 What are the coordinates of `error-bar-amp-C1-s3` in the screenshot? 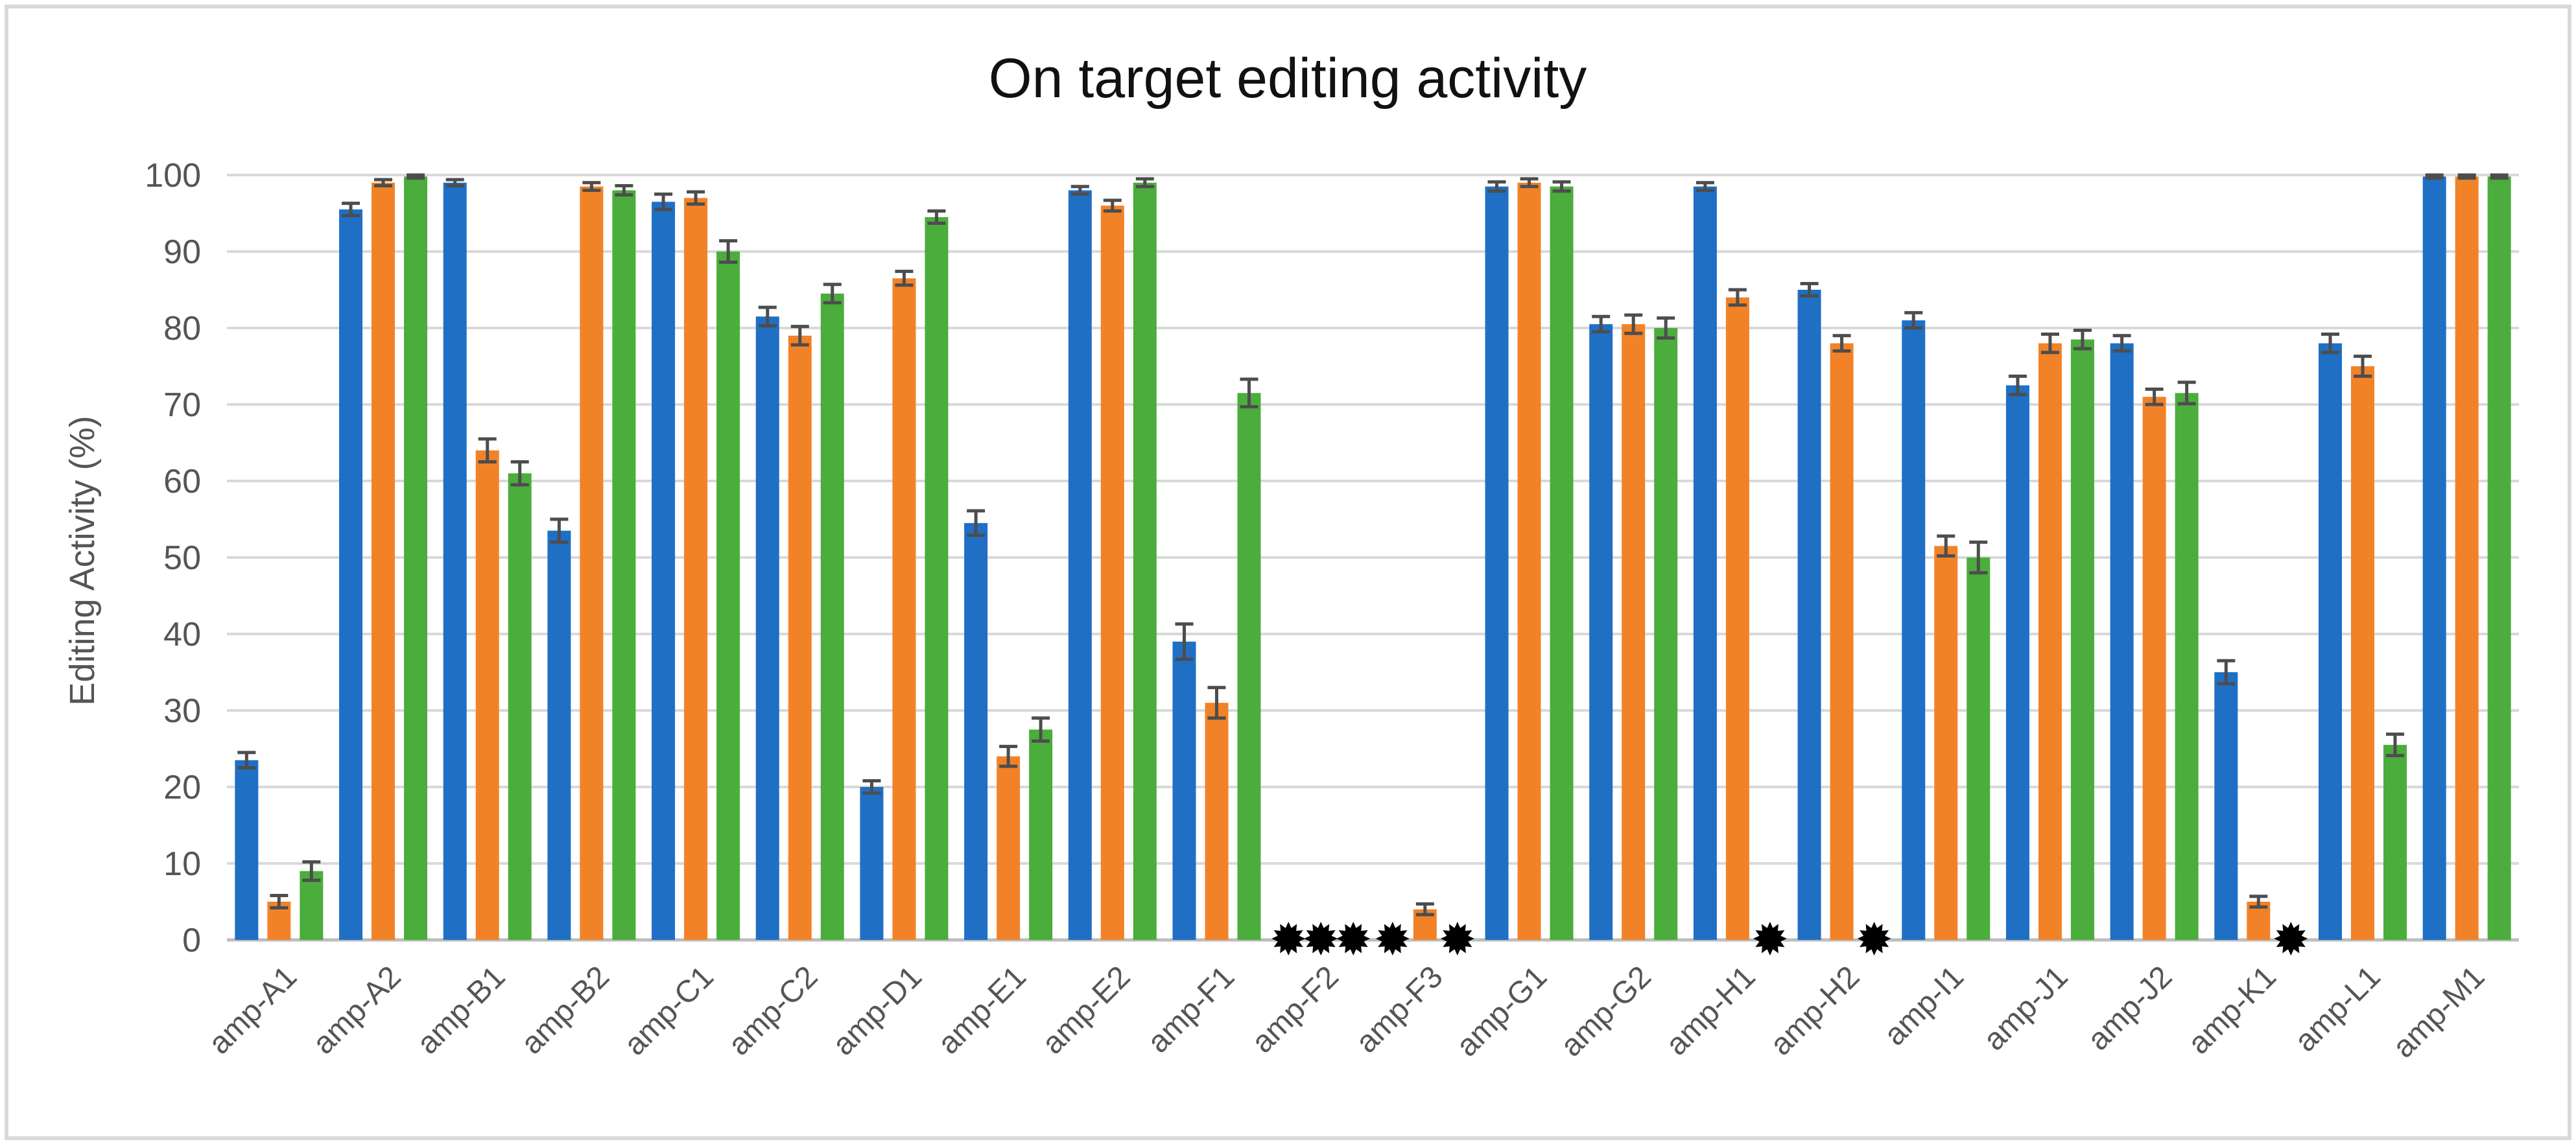 It's located at (728, 252).